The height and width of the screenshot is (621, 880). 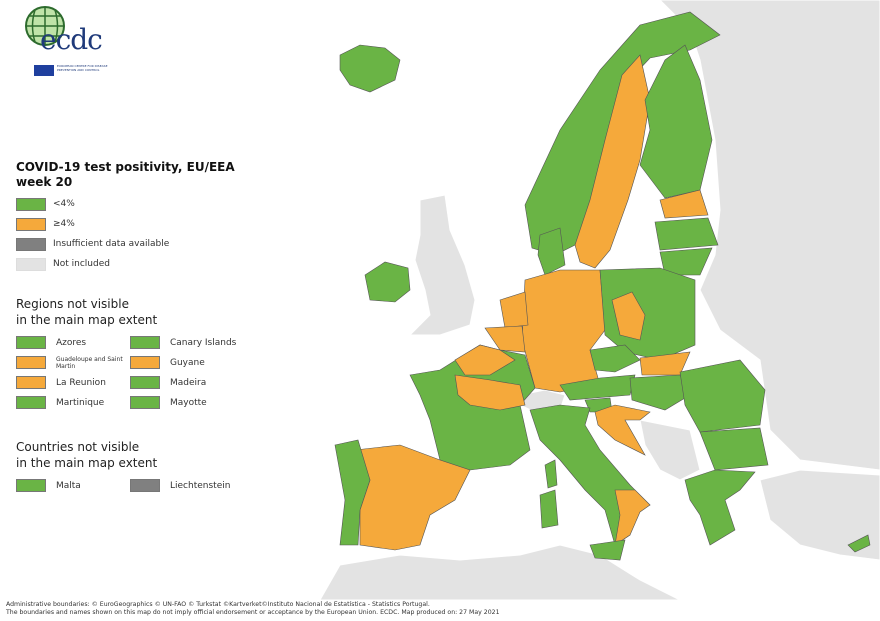 I want to click on country-sicily, so click(x=607, y=550).